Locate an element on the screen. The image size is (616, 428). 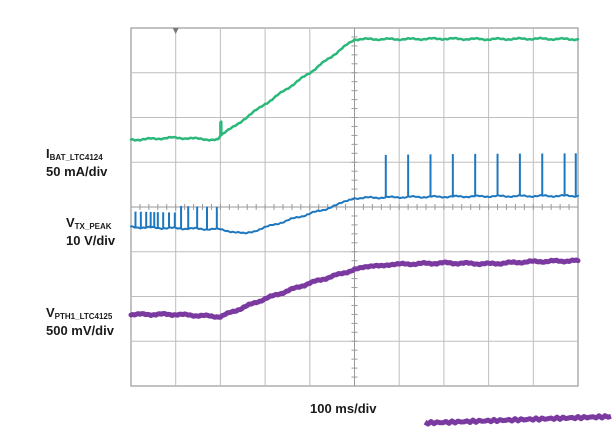
vpth-trace is located at coordinates (354, 288).